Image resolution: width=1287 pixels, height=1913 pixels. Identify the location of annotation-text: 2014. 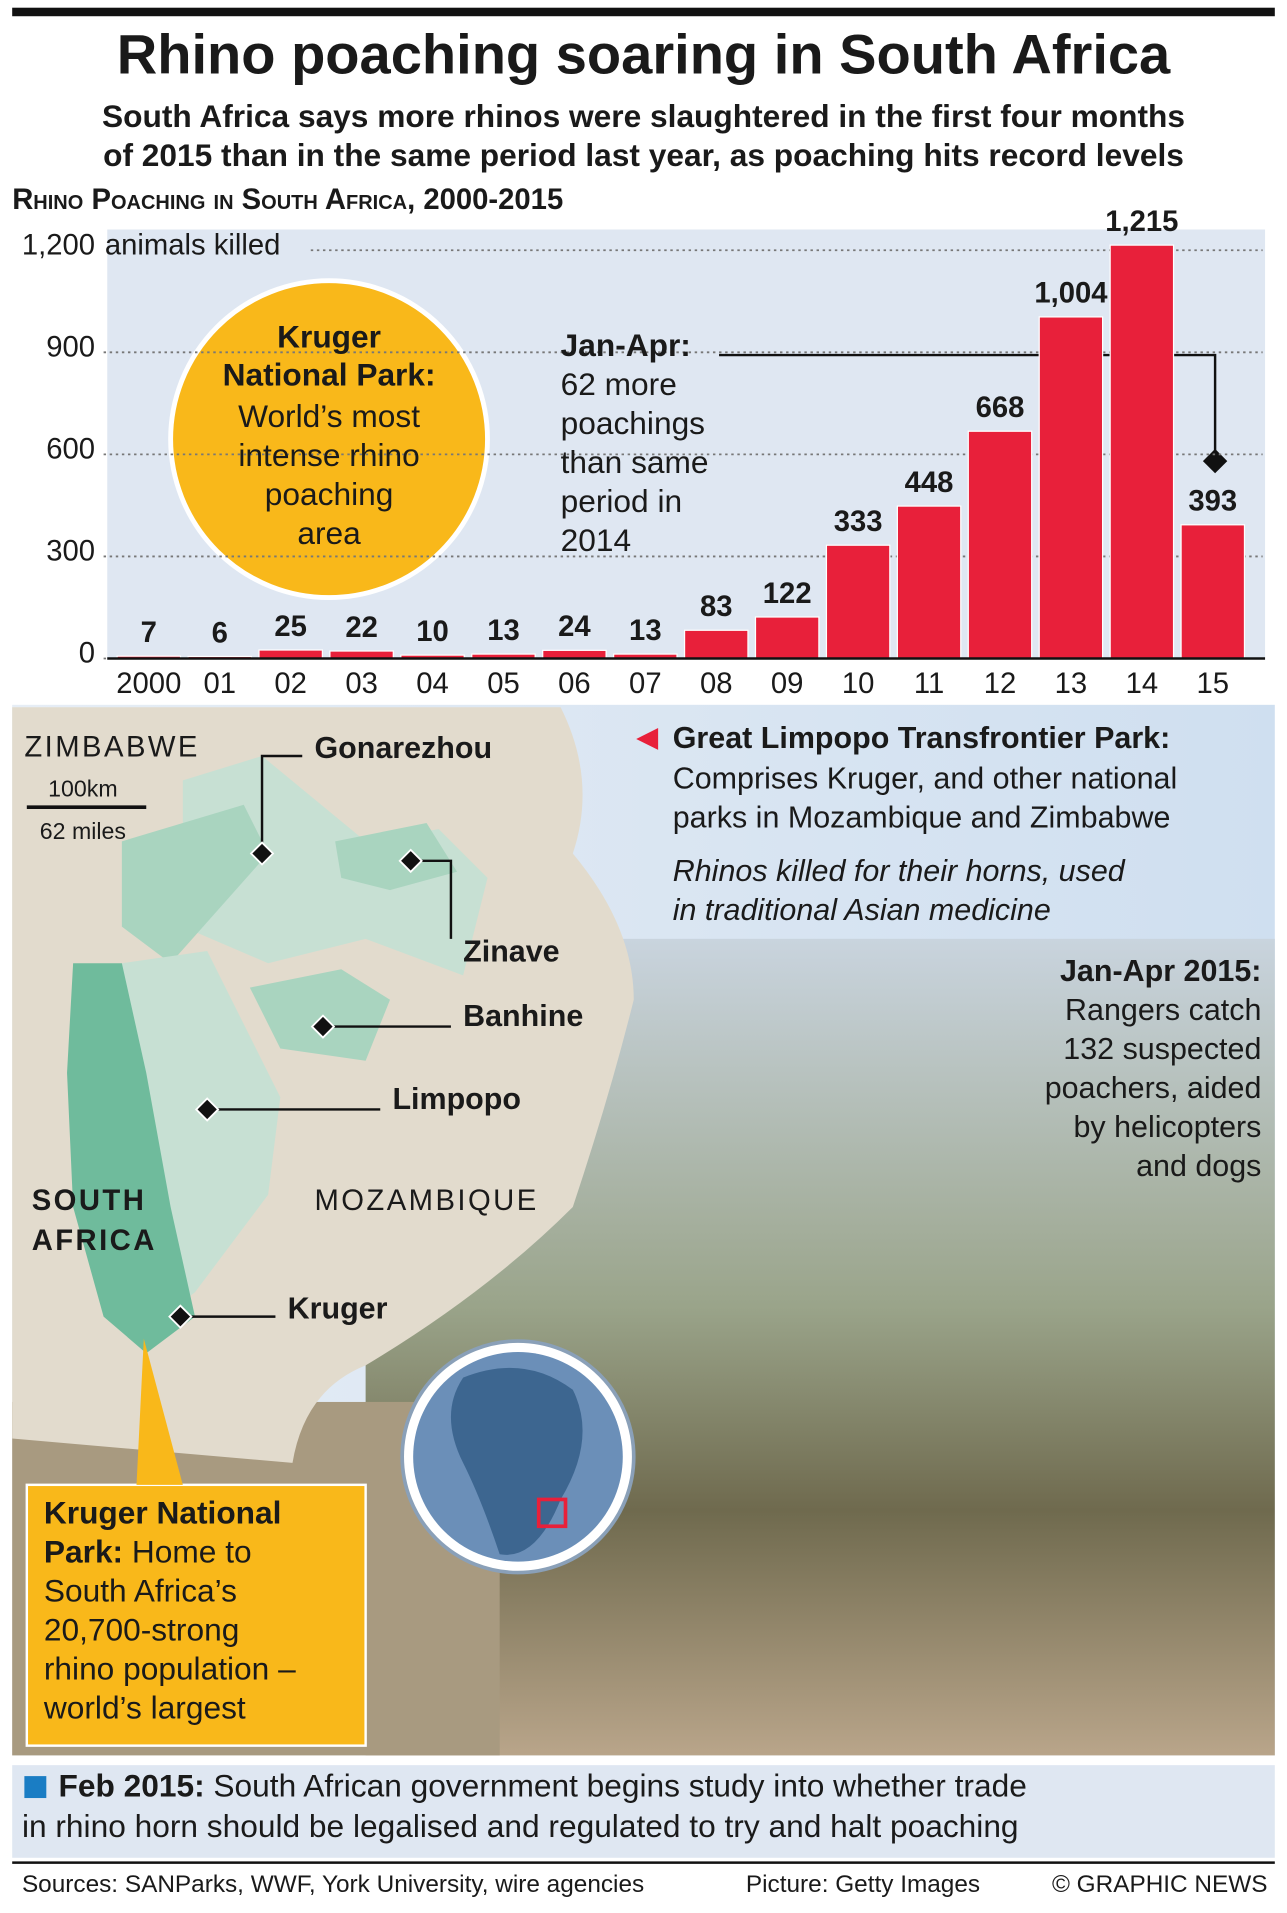
(596, 540).